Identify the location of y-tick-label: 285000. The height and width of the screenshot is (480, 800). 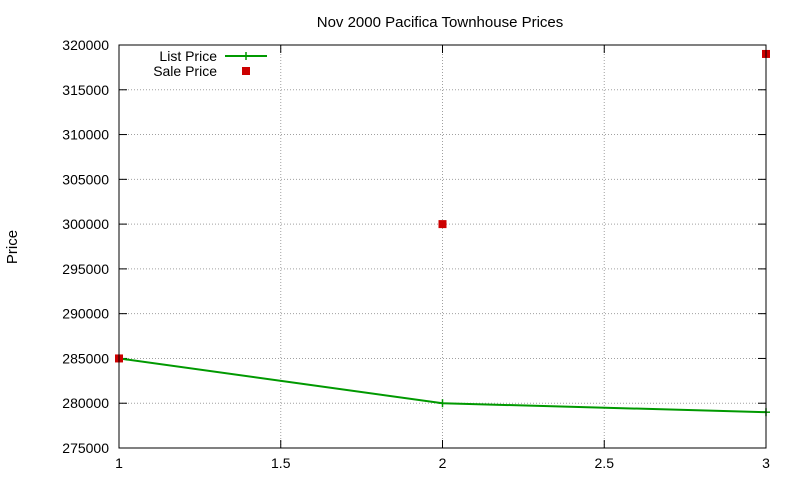
(85, 358).